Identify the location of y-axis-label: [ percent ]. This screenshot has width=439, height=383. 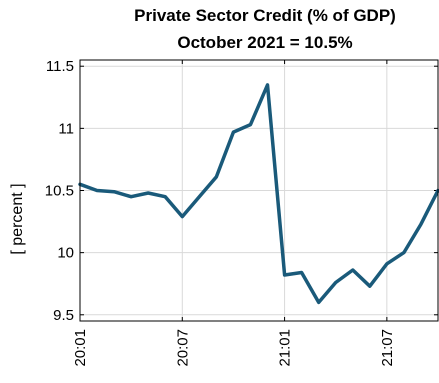
(17, 218).